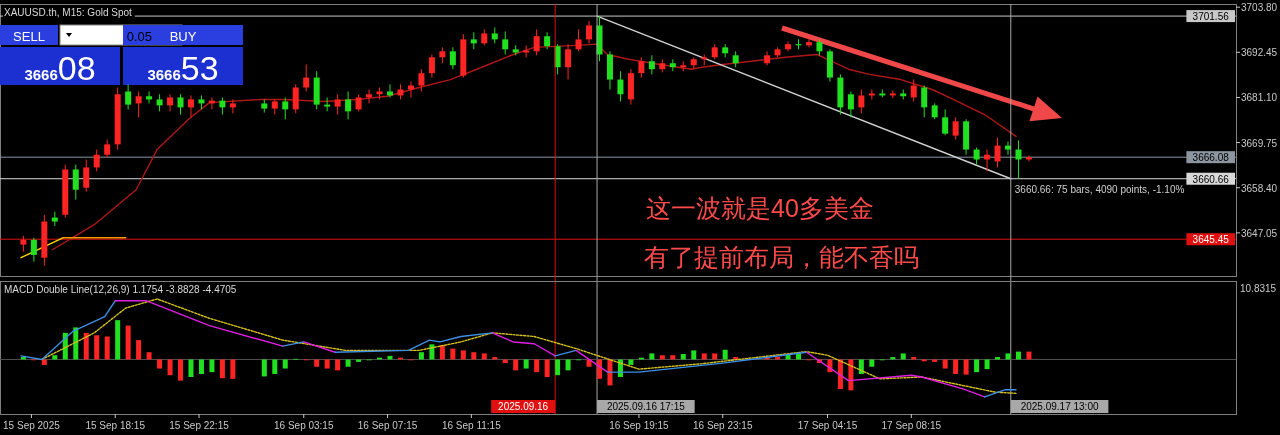  What do you see at coordinates (911, 425) in the screenshot?
I see `x-tick-label: 17 Sep 08:15` at bounding box center [911, 425].